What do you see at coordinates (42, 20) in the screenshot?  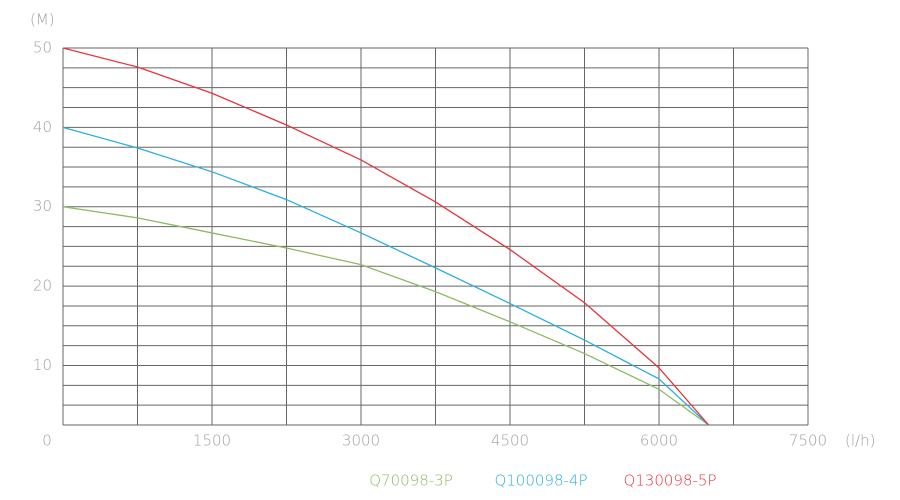 I see `y-axis-label: (M)` at bounding box center [42, 20].